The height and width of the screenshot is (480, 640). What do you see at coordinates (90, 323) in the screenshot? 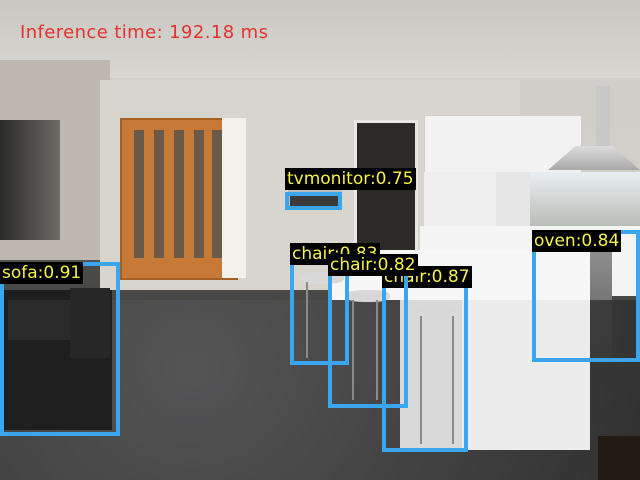
I see `sofa-arm` at bounding box center [90, 323].